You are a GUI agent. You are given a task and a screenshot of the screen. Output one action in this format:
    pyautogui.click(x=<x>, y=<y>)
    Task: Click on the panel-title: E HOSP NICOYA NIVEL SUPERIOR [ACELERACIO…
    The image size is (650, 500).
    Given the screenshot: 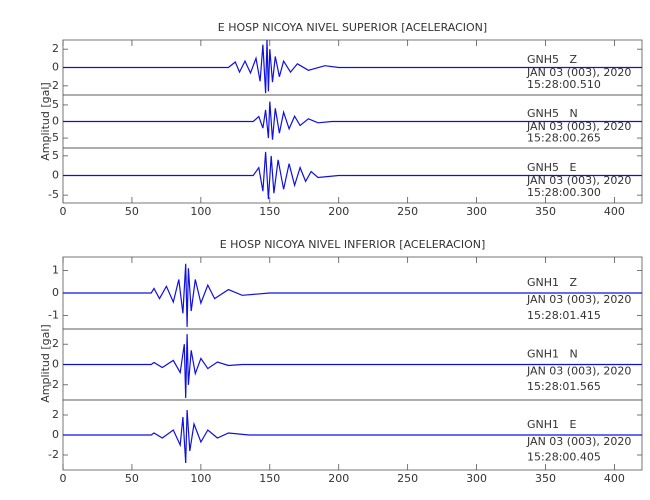 What is the action you would take?
    pyautogui.click(x=352, y=27)
    